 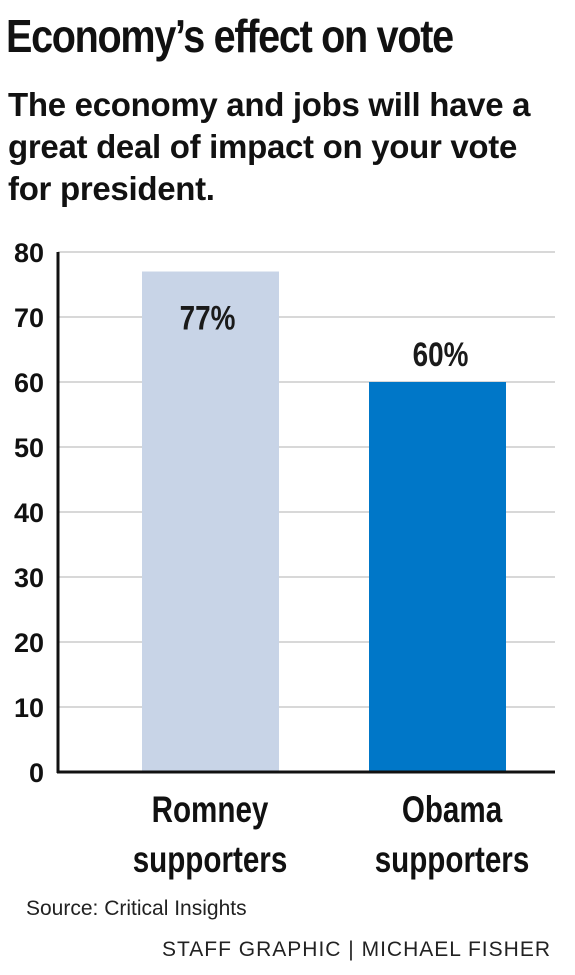 What do you see at coordinates (29, 513) in the screenshot?
I see `y-tick-label: 40` at bounding box center [29, 513].